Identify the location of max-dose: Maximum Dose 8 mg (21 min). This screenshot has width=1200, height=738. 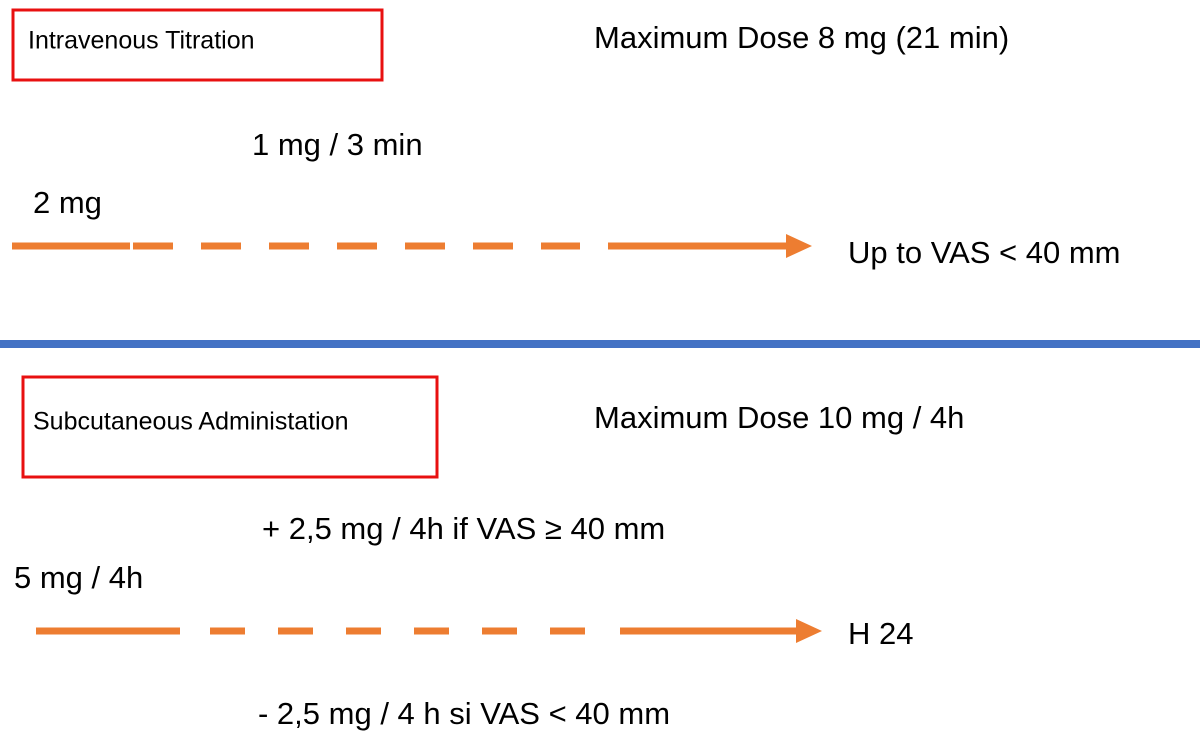
(801, 37).